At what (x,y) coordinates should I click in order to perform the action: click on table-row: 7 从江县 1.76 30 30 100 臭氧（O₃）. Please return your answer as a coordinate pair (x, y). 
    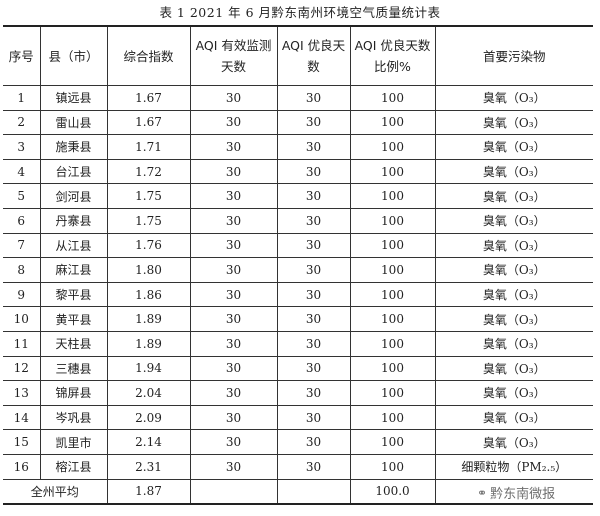
    Looking at the image, I should click on (298, 245).